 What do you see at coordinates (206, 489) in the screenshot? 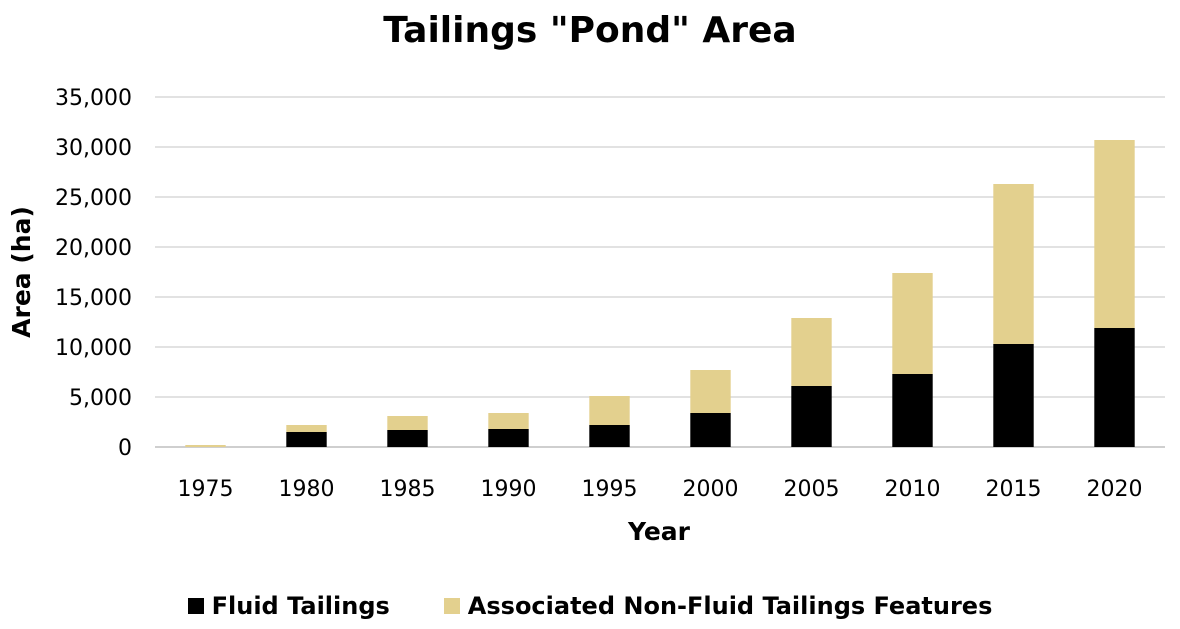
I see `x-tick-label: 1975` at bounding box center [206, 489].